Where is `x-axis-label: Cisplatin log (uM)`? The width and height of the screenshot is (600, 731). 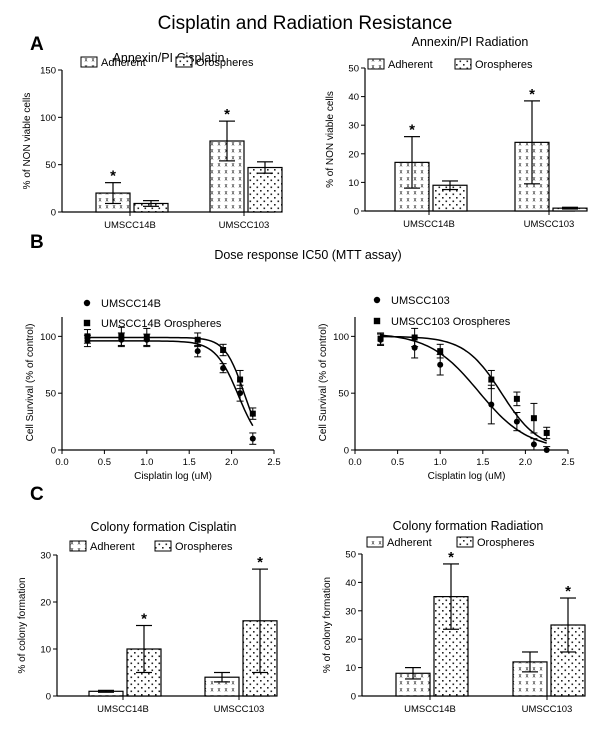 x-axis-label: Cisplatin log (uM) is located at coordinates (173, 476).